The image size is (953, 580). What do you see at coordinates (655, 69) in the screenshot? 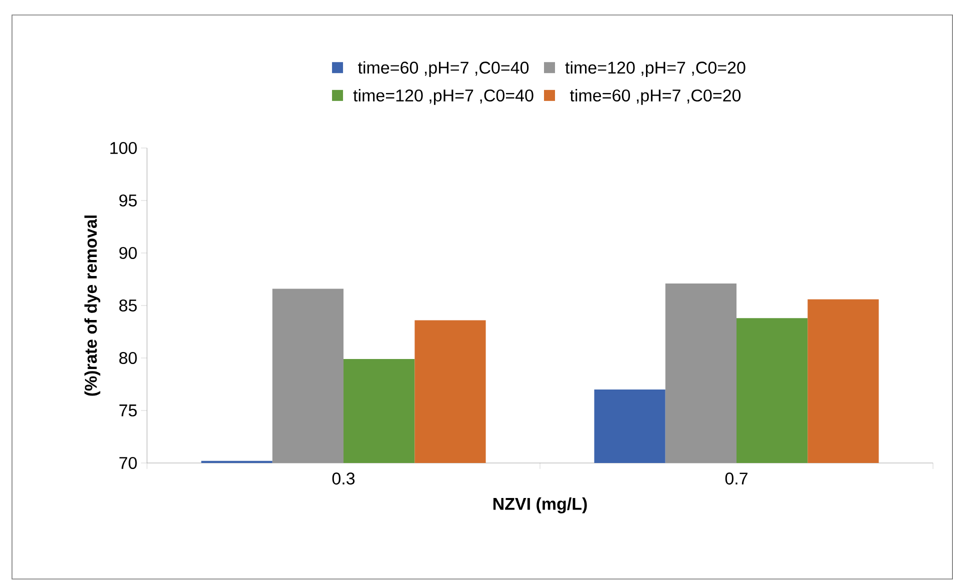
I see `legend-label: time=120 ,pH=7 ,C0=20` at bounding box center [655, 69].